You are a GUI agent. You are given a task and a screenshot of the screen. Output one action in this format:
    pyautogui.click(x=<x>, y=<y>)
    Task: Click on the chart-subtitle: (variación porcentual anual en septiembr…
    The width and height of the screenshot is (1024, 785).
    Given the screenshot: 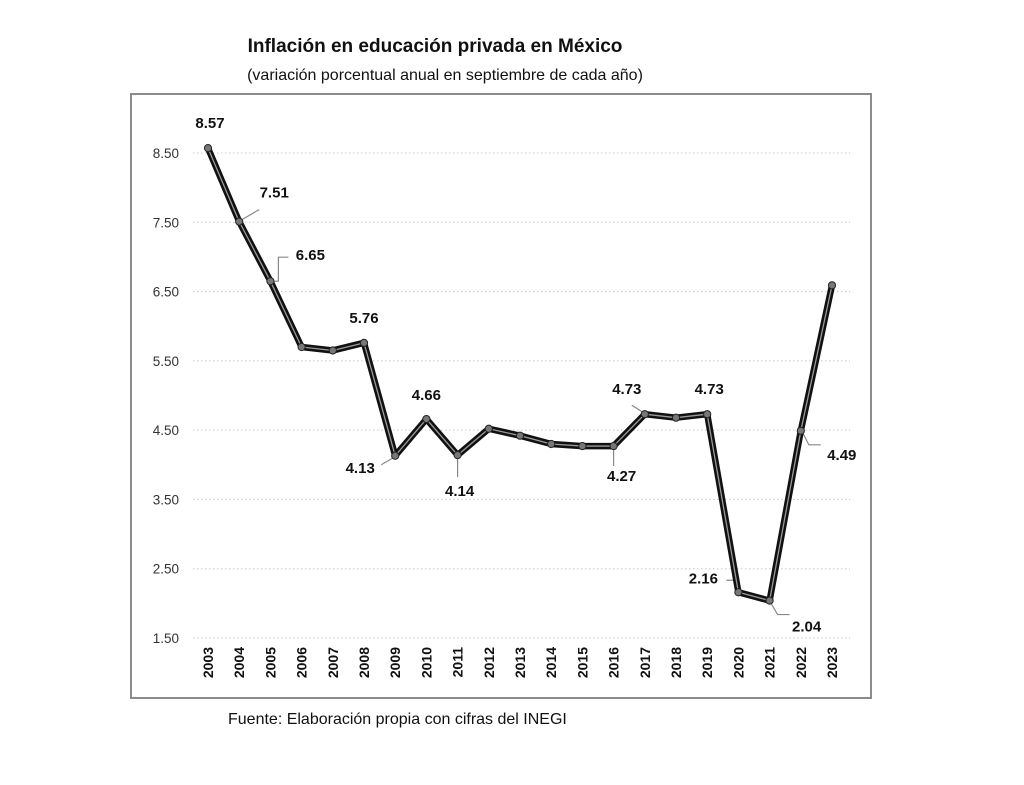 What is the action you would take?
    pyautogui.click(x=445, y=75)
    